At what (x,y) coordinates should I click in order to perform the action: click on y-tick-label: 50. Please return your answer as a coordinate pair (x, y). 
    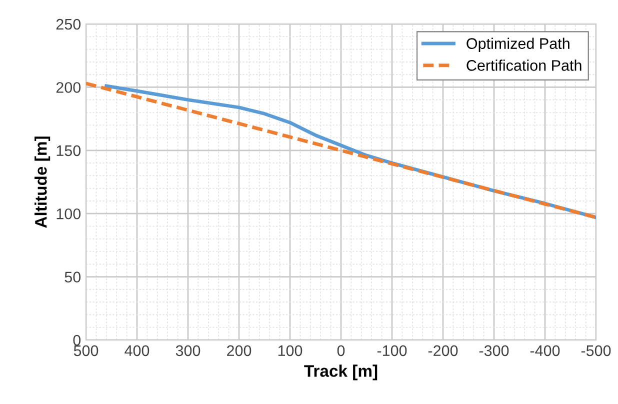
    Looking at the image, I should click on (72, 277).